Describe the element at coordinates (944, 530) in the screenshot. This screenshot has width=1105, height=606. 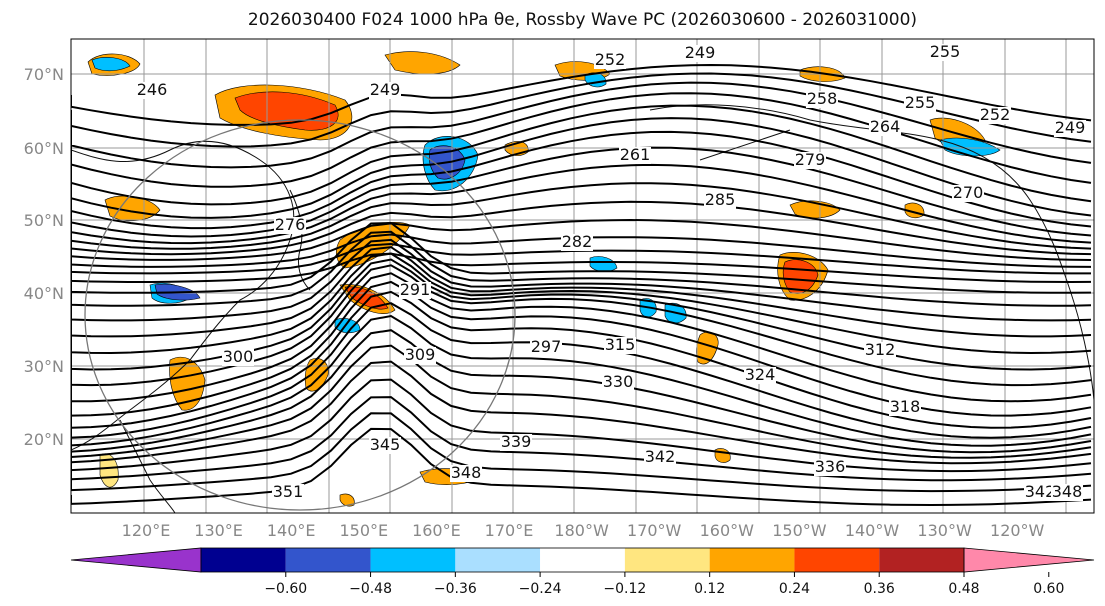
I see `lon-label: 130°W` at that location.